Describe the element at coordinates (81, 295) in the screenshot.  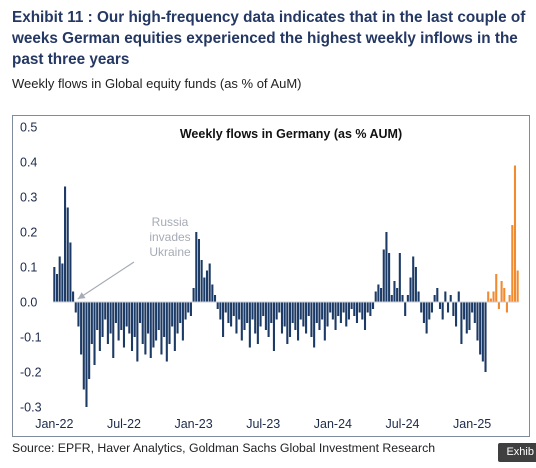
I see `annotation-arrowhead` at that location.